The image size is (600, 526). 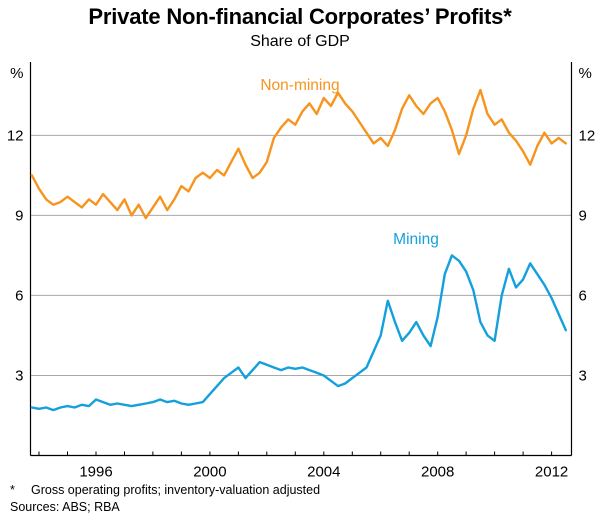 I want to click on y-axis-tick-label-left: 3, so click(x=19, y=376).